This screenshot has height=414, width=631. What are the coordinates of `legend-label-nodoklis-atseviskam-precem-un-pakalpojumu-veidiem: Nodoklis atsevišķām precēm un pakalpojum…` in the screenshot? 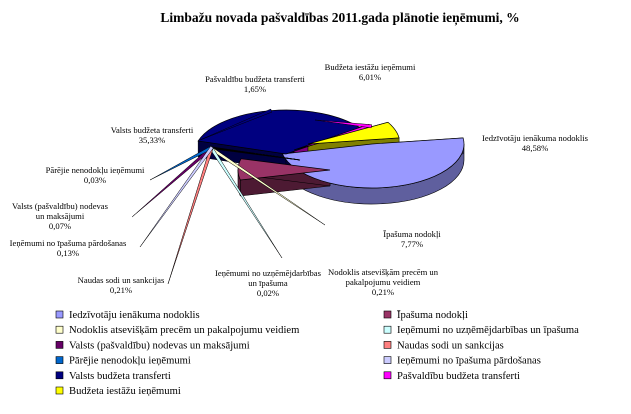 It's located at (184, 330).